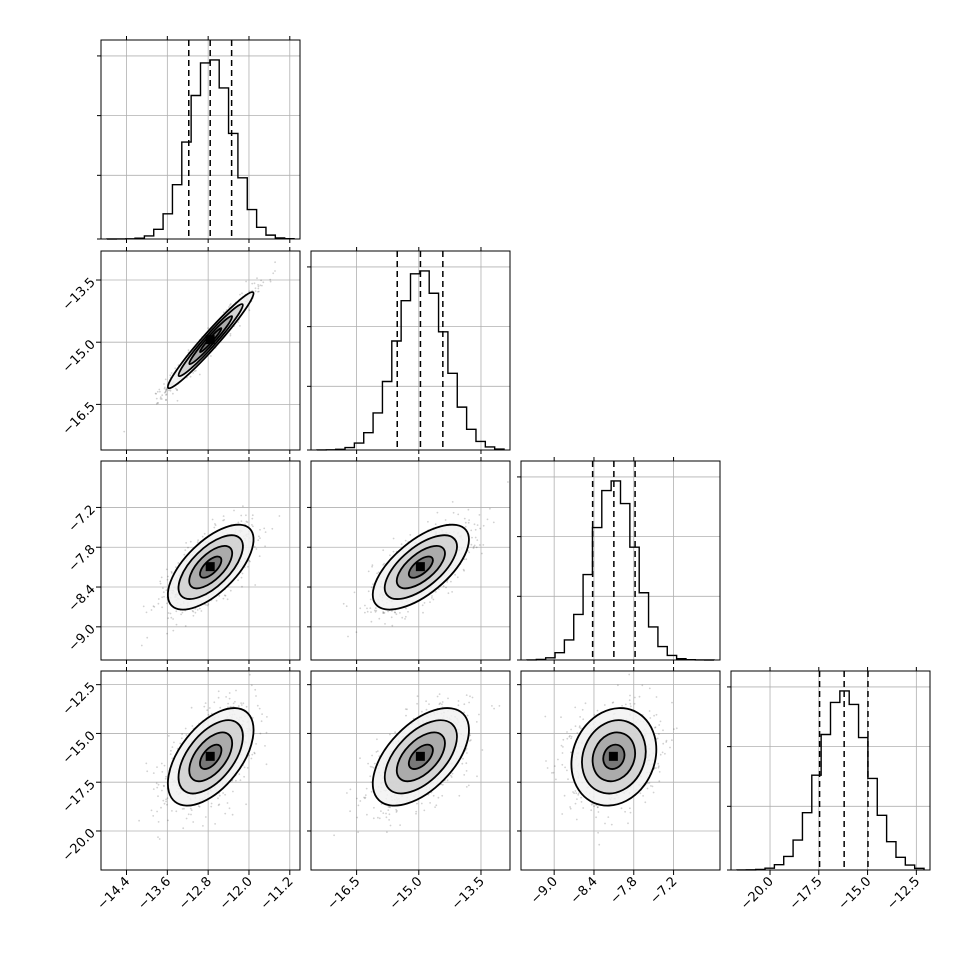 The width and height of the screenshot is (970, 970). Describe the element at coordinates (619, 787) in the screenshot. I see `scatter-panel-3-2: −9.0 −8.4 −7.8 −7.2` at that location.